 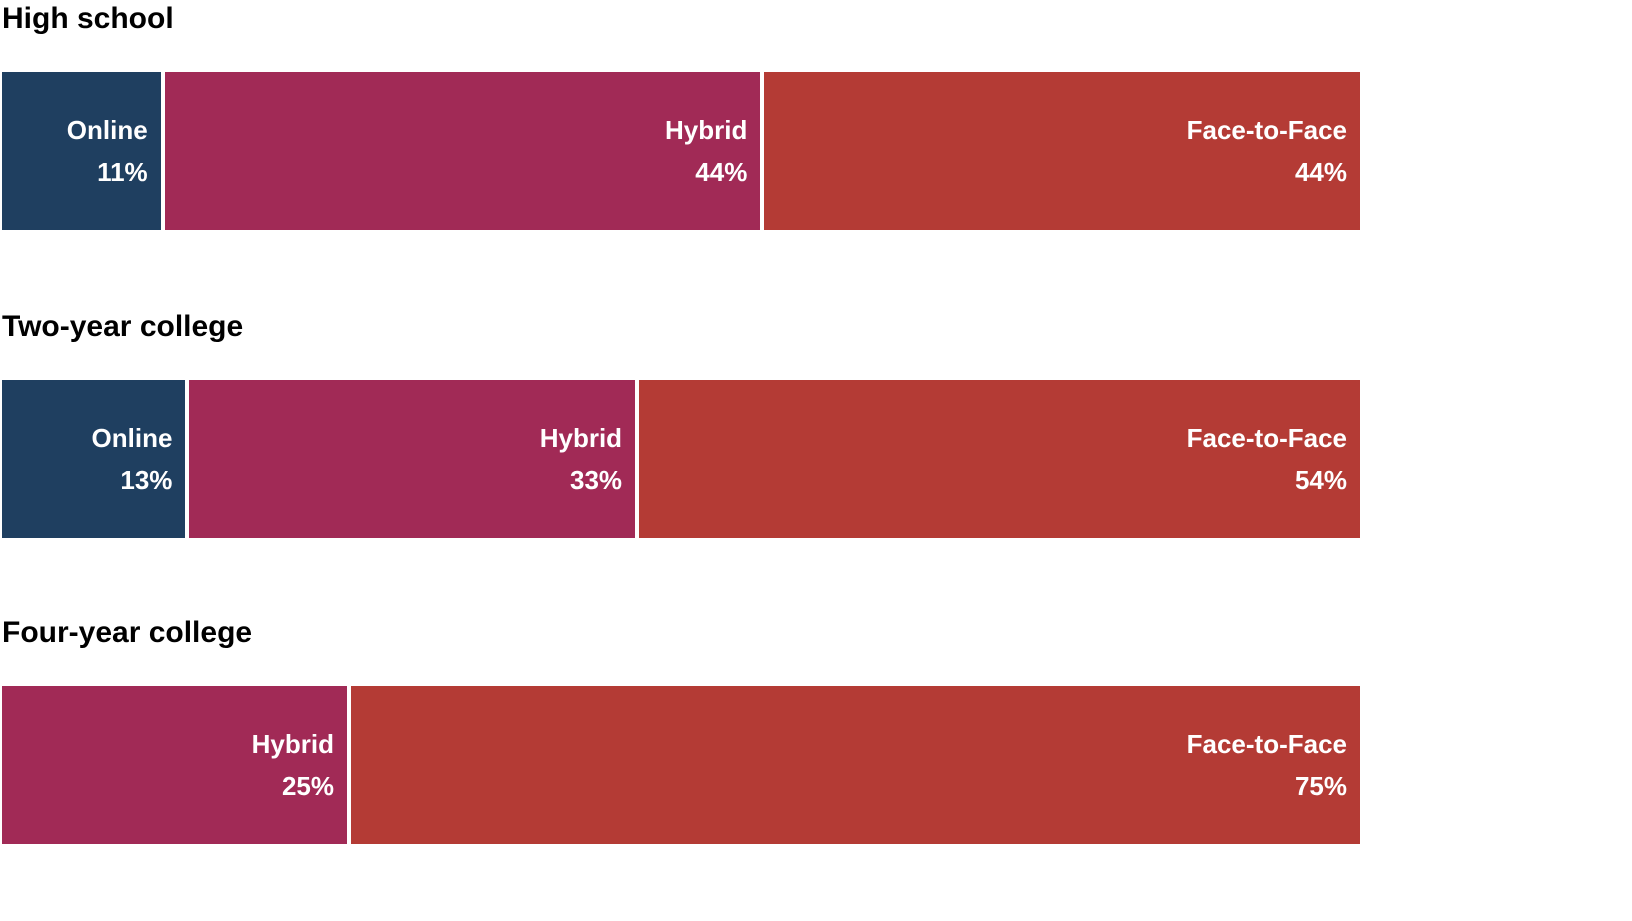 I want to click on segment-value: 75%, so click(x=1320, y=786).